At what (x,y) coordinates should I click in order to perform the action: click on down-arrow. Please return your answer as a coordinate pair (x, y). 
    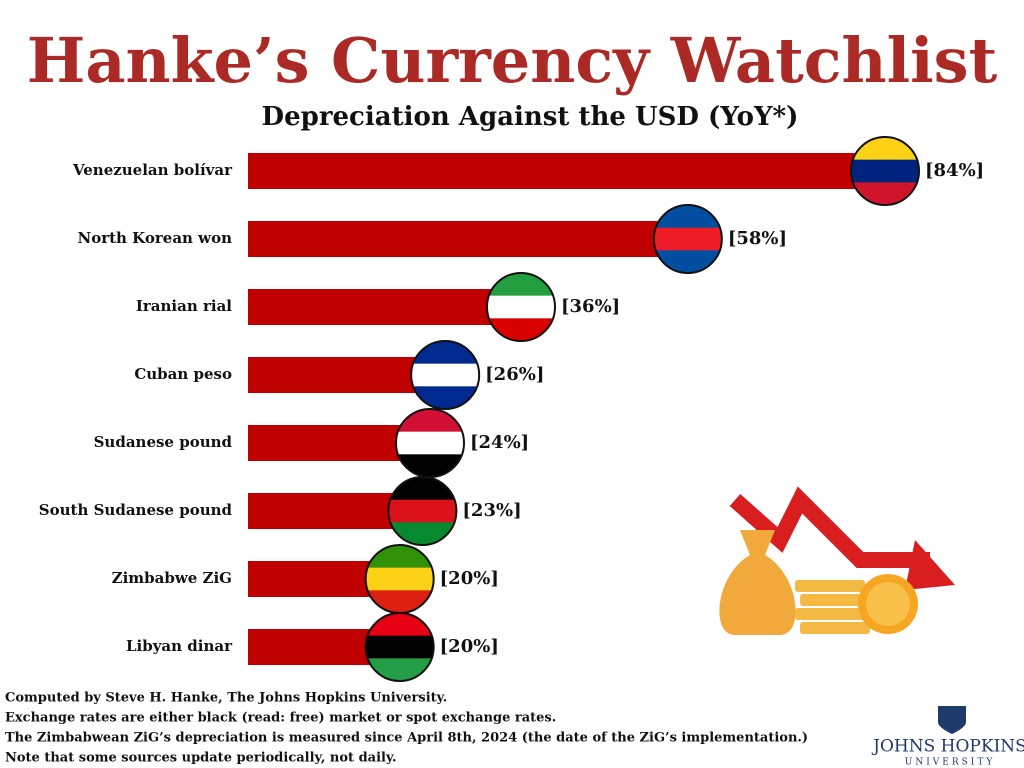
    Looking at the image, I should click on (829, 527).